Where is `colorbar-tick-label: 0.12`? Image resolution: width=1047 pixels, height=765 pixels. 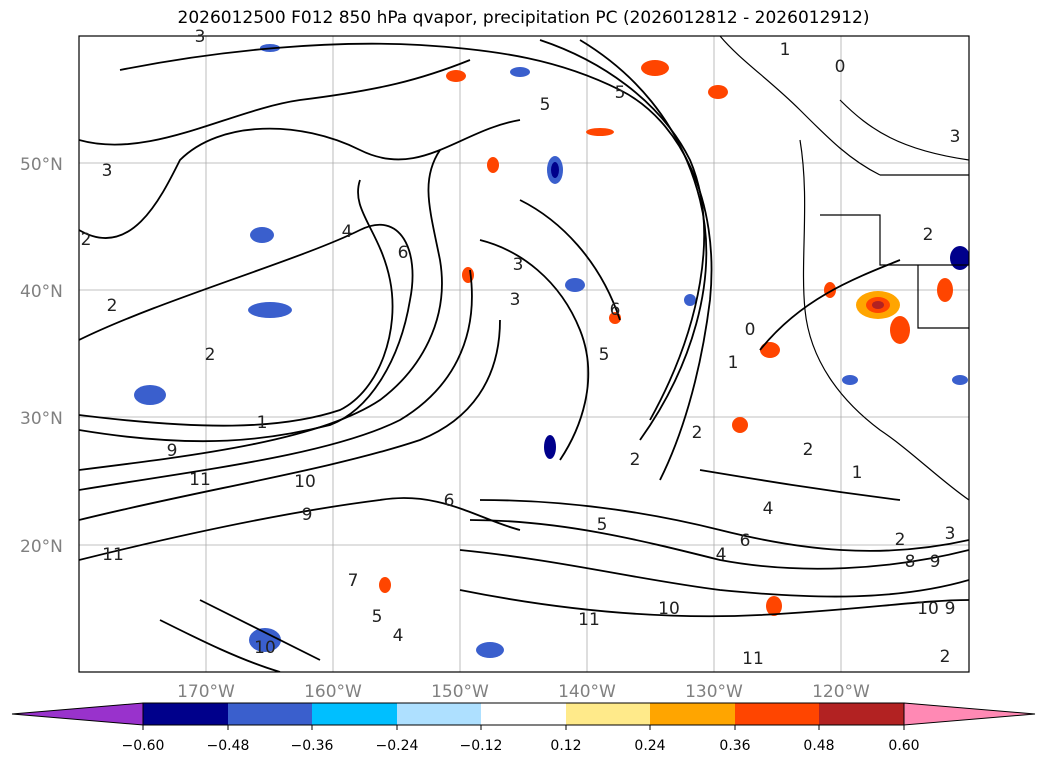 colorbar-tick-label: 0.12 is located at coordinates (565, 746).